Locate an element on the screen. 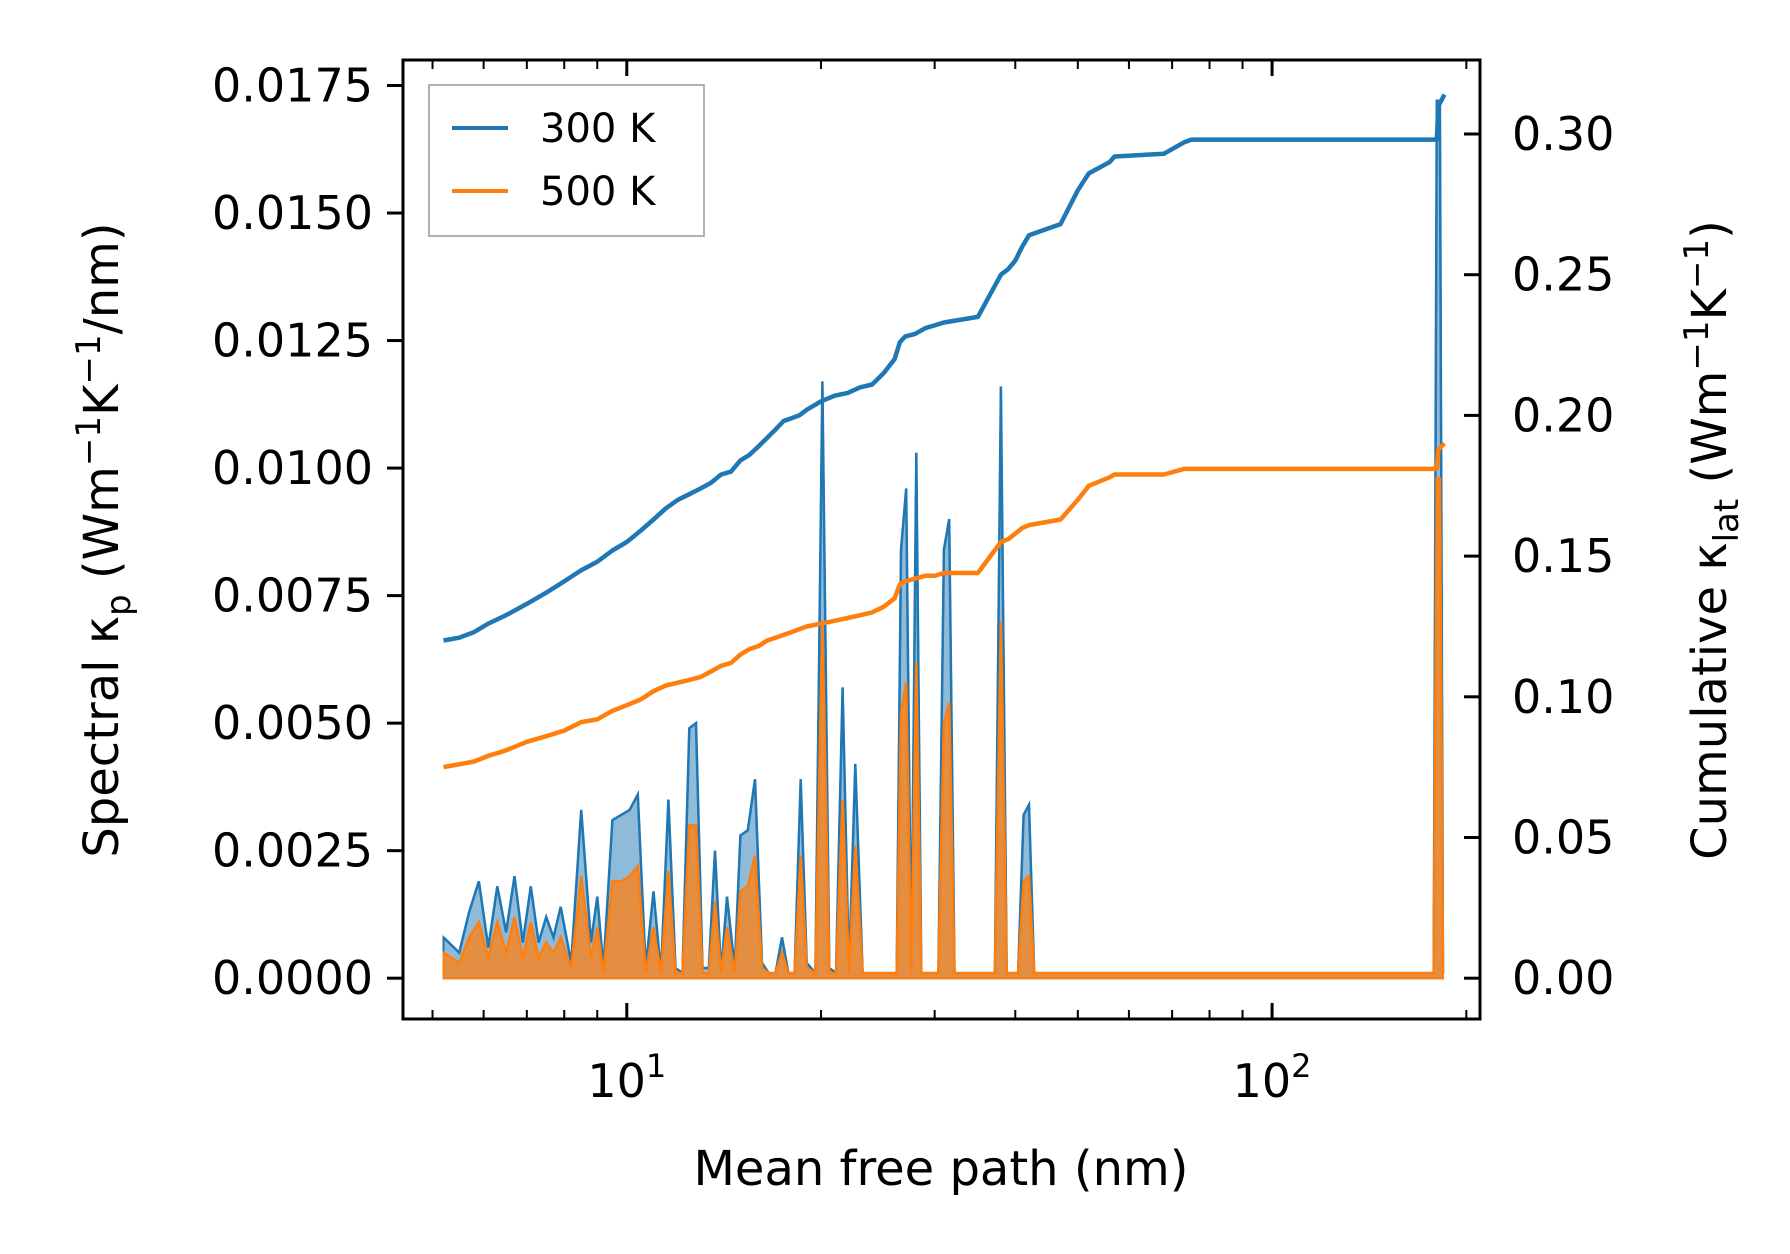 Image resolution: width=1790 pixels, height=1254 pixels. left-y-tick-label: 0.0100 is located at coordinates (292, 468).